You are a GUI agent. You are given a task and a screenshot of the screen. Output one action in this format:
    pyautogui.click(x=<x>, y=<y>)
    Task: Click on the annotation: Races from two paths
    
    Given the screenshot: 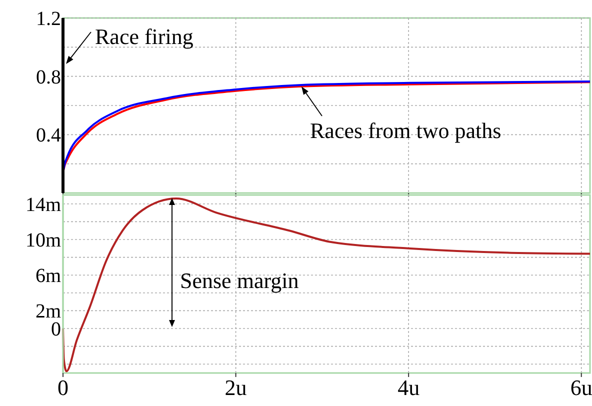 What is the action you would take?
    pyautogui.click(x=406, y=130)
    